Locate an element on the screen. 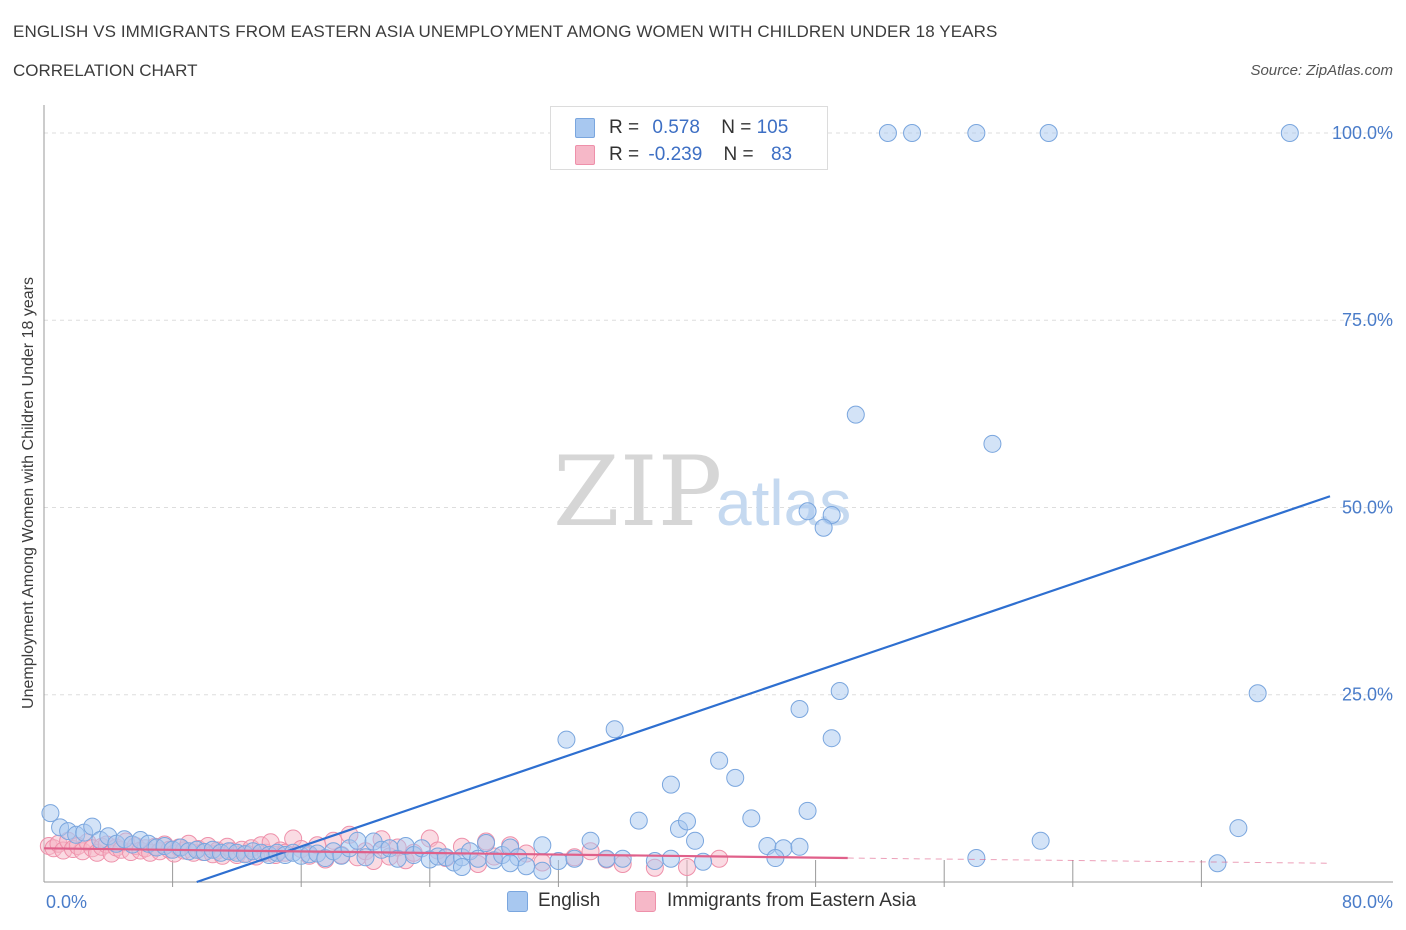  y-tick-label: 50.0% is located at coordinates (1367, 507).